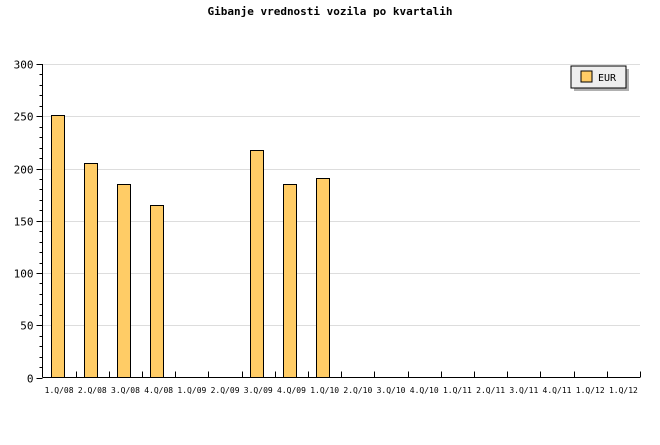 The height and width of the screenshot is (445, 660). I want to click on x-tick-label: 3.Q/11, so click(523, 390).